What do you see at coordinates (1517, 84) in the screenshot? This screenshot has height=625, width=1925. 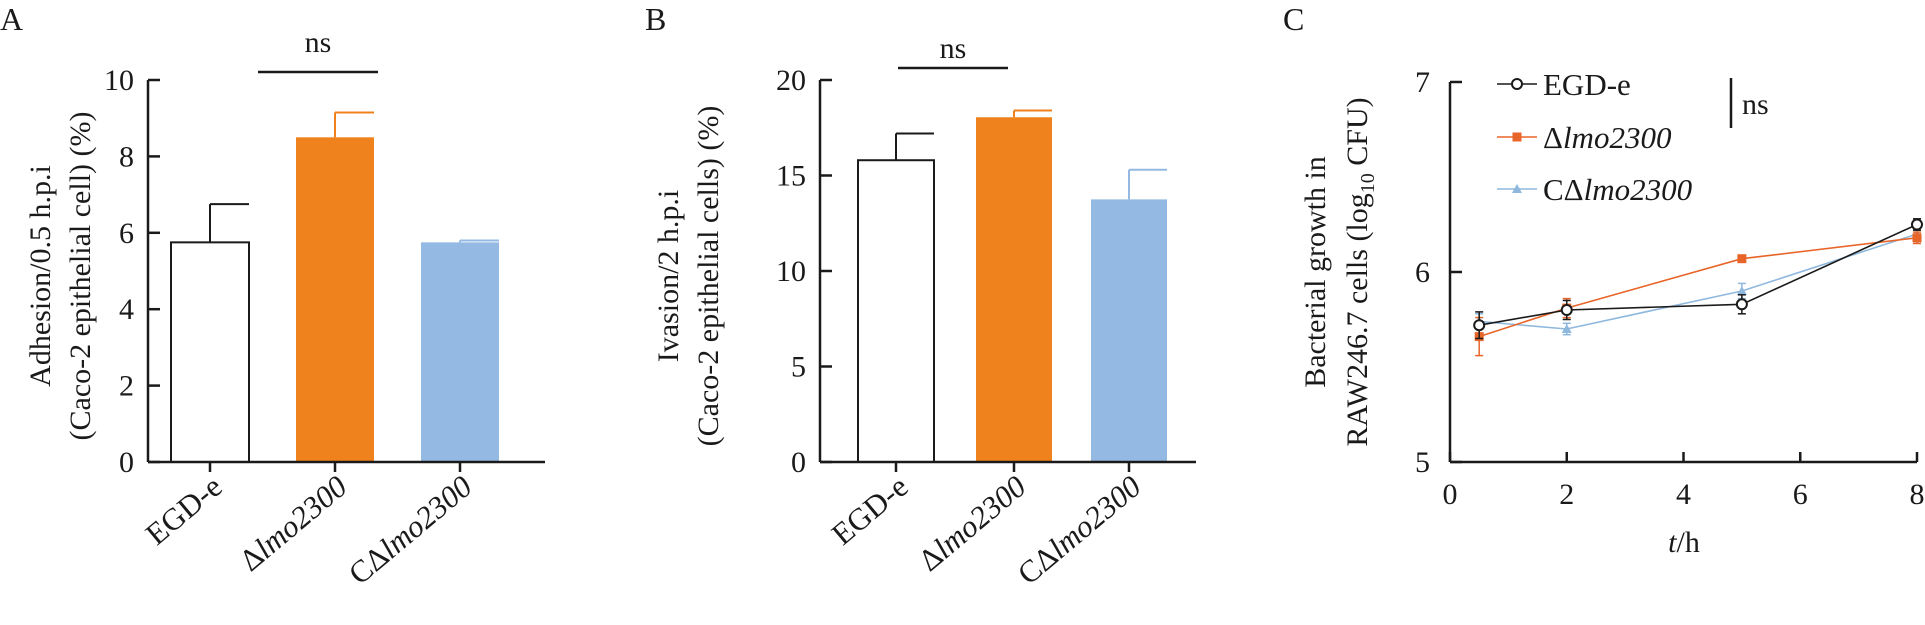 I see `panel-c-legend-0-swatch-marker` at bounding box center [1517, 84].